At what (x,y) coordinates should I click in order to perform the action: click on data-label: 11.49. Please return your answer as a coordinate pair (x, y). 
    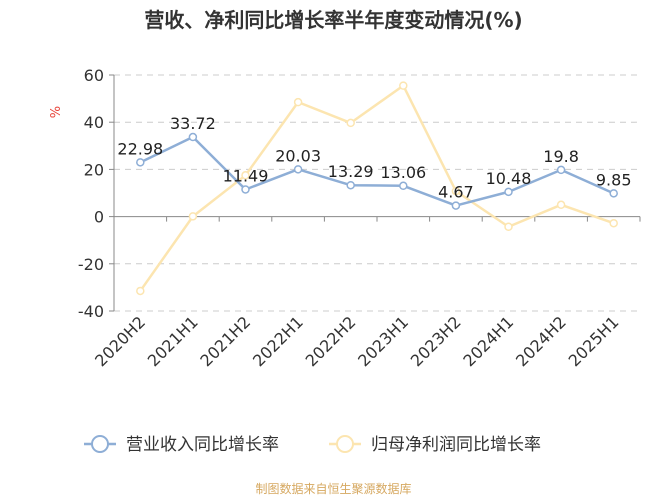
    Looking at the image, I should click on (246, 175).